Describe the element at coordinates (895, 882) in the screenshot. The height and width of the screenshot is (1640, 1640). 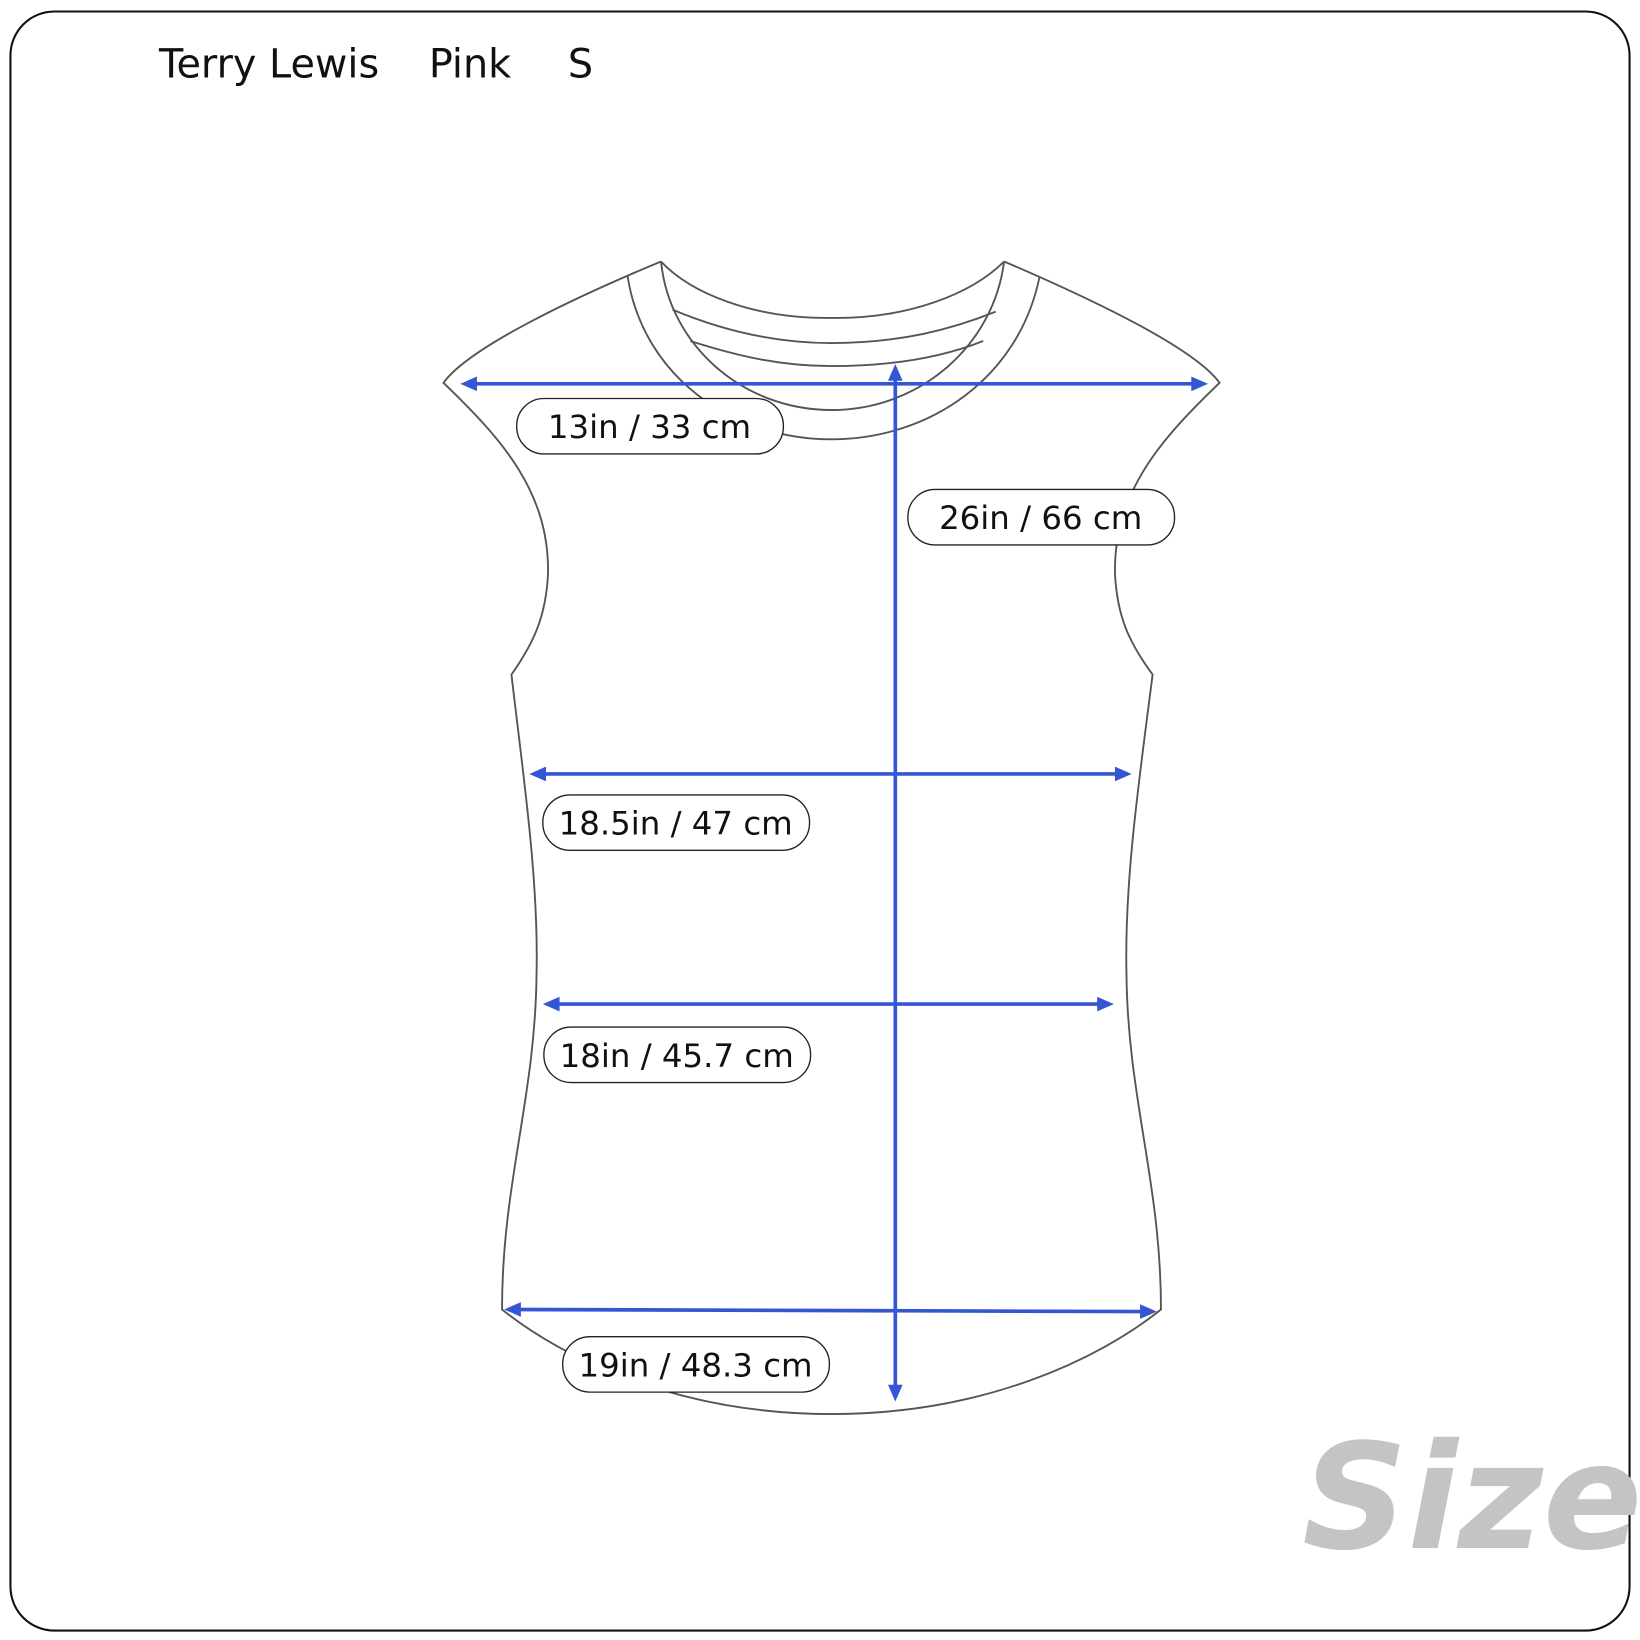
I see `length-arrow` at that location.